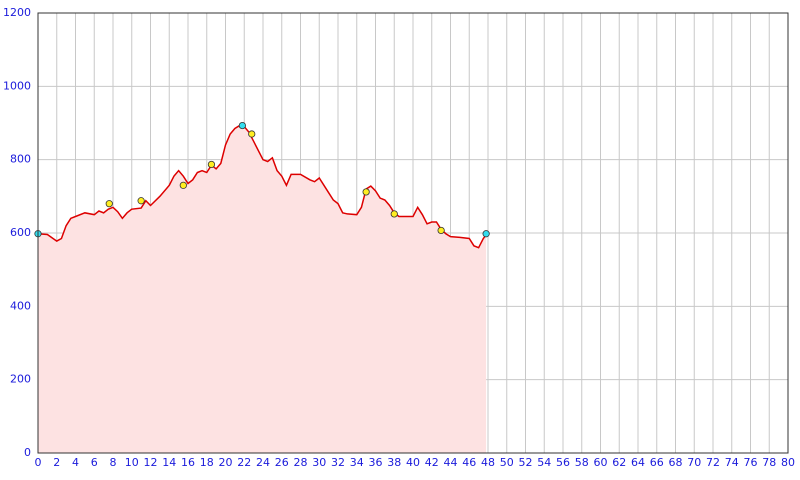 Image resolution: width=800 pixels, height=480 pixels. Describe the element at coordinates (751, 462) in the screenshot. I see `x-tick-label: 76` at that location.